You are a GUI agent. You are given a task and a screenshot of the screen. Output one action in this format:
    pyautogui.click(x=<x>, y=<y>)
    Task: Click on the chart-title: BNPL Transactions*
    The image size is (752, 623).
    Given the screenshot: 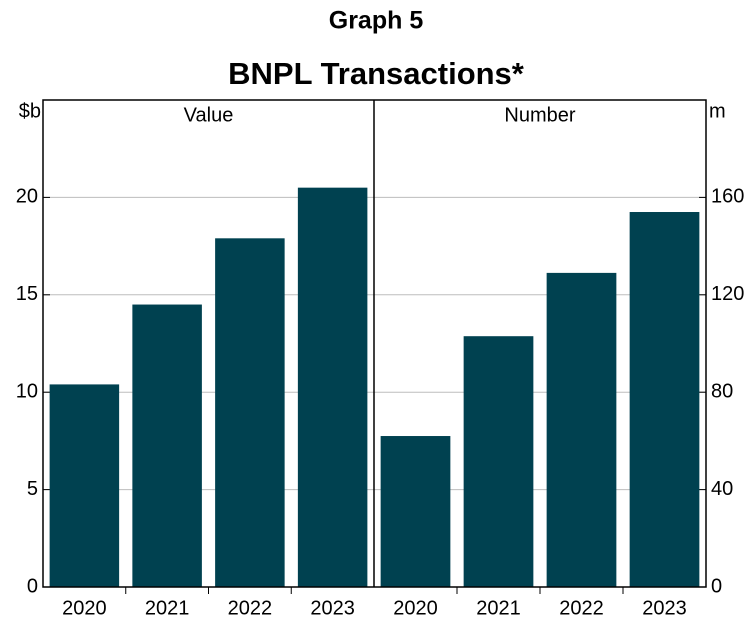 What is the action you would take?
    pyautogui.click(x=376, y=73)
    